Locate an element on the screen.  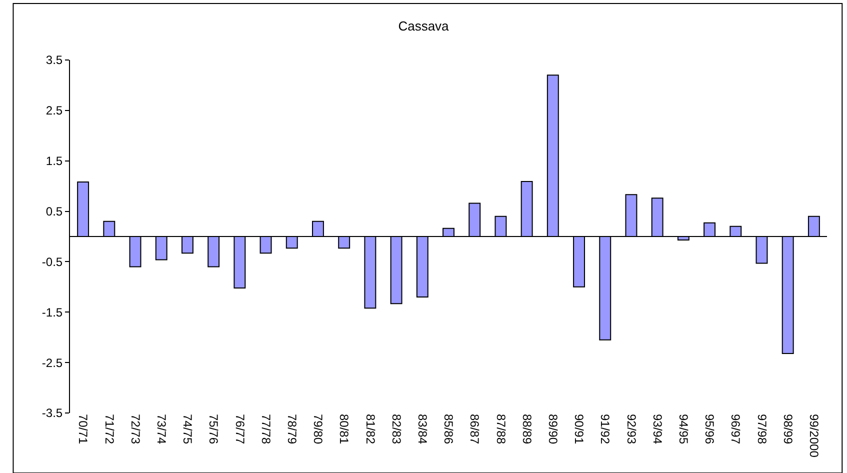
y-tick-label: -2.5 is located at coordinates (52, 363).